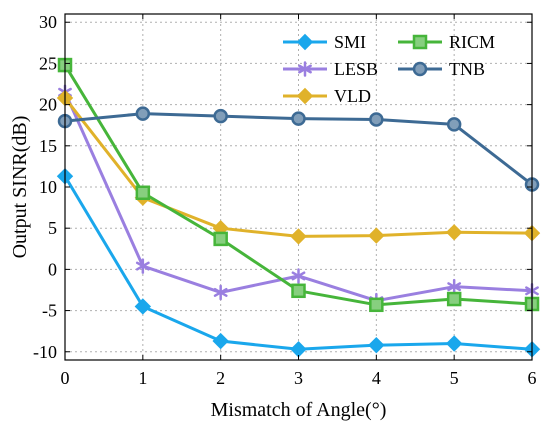 The width and height of the screenshot is (550, 431). Describe the element at coordinates (330, 69) in the screenshot. I see `legend-item-lesb: LESB` at that location.